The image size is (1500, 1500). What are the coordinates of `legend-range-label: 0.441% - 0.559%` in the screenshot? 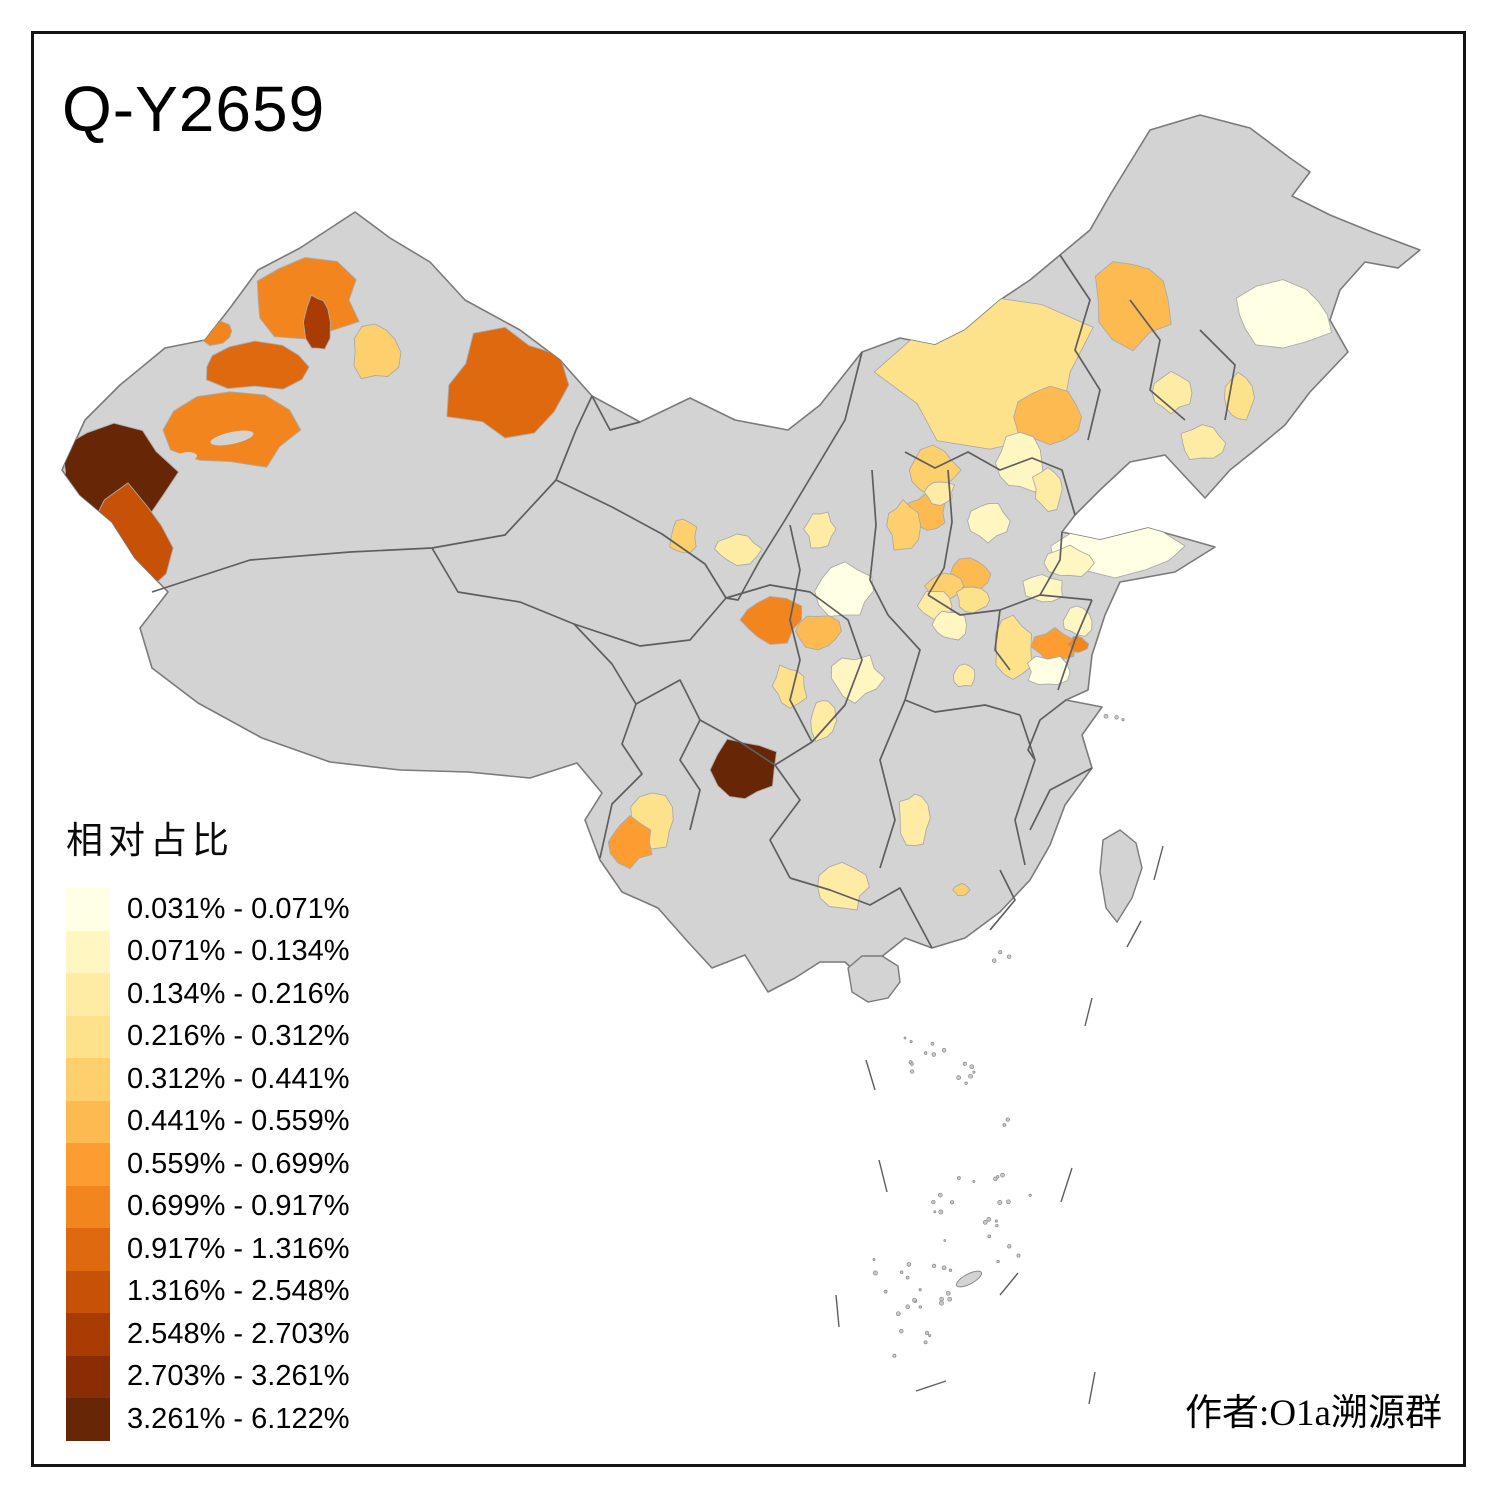 It's located at (238, 1121).